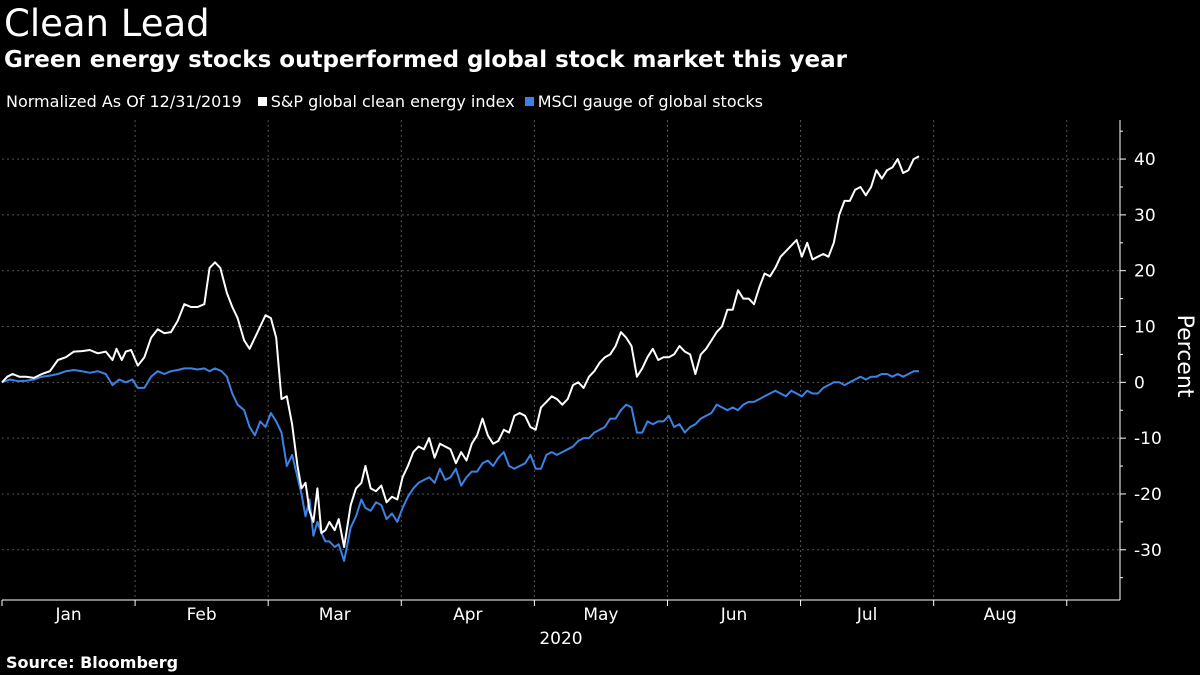 Image resolution: width=1200 pixels, height=675 pixels. I want to click on chart-title: Clean Lead, so click(107, 23).